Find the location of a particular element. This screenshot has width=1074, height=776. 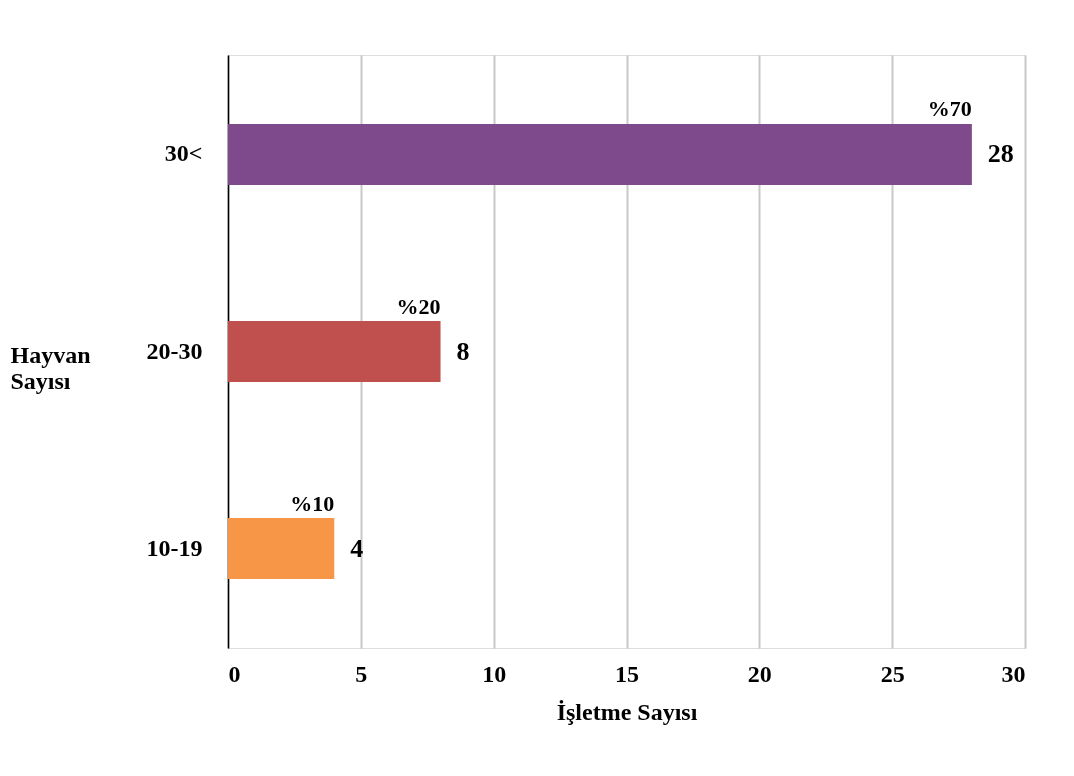

annotation: %20 is located at coordinates (418, 306).